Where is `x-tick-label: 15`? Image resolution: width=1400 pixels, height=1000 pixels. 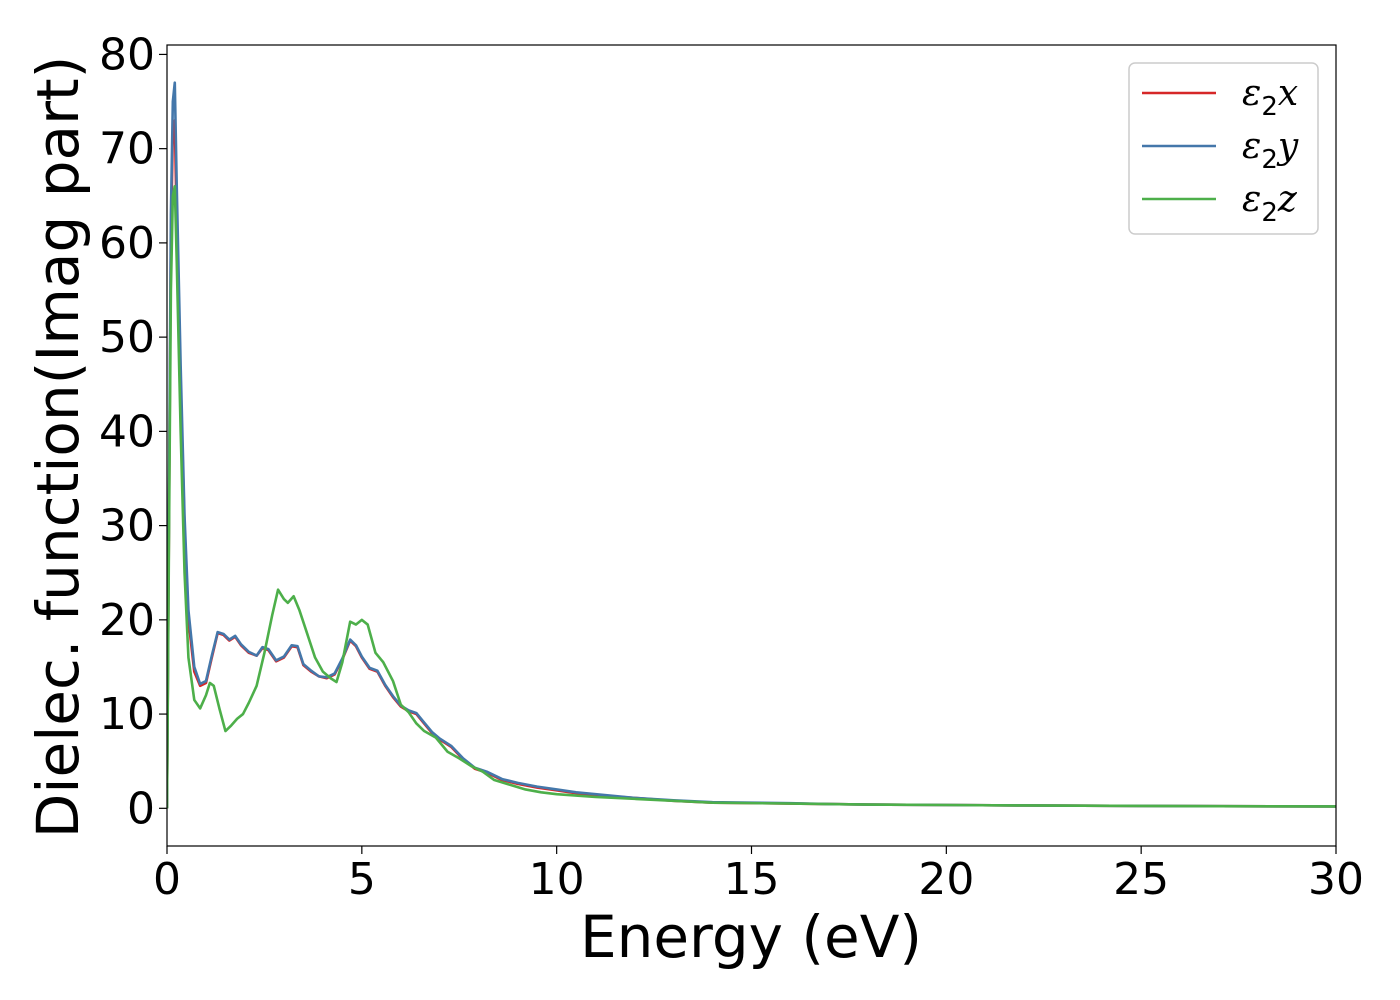
x-tick-label: 15 is located at coordinates (752, 879).